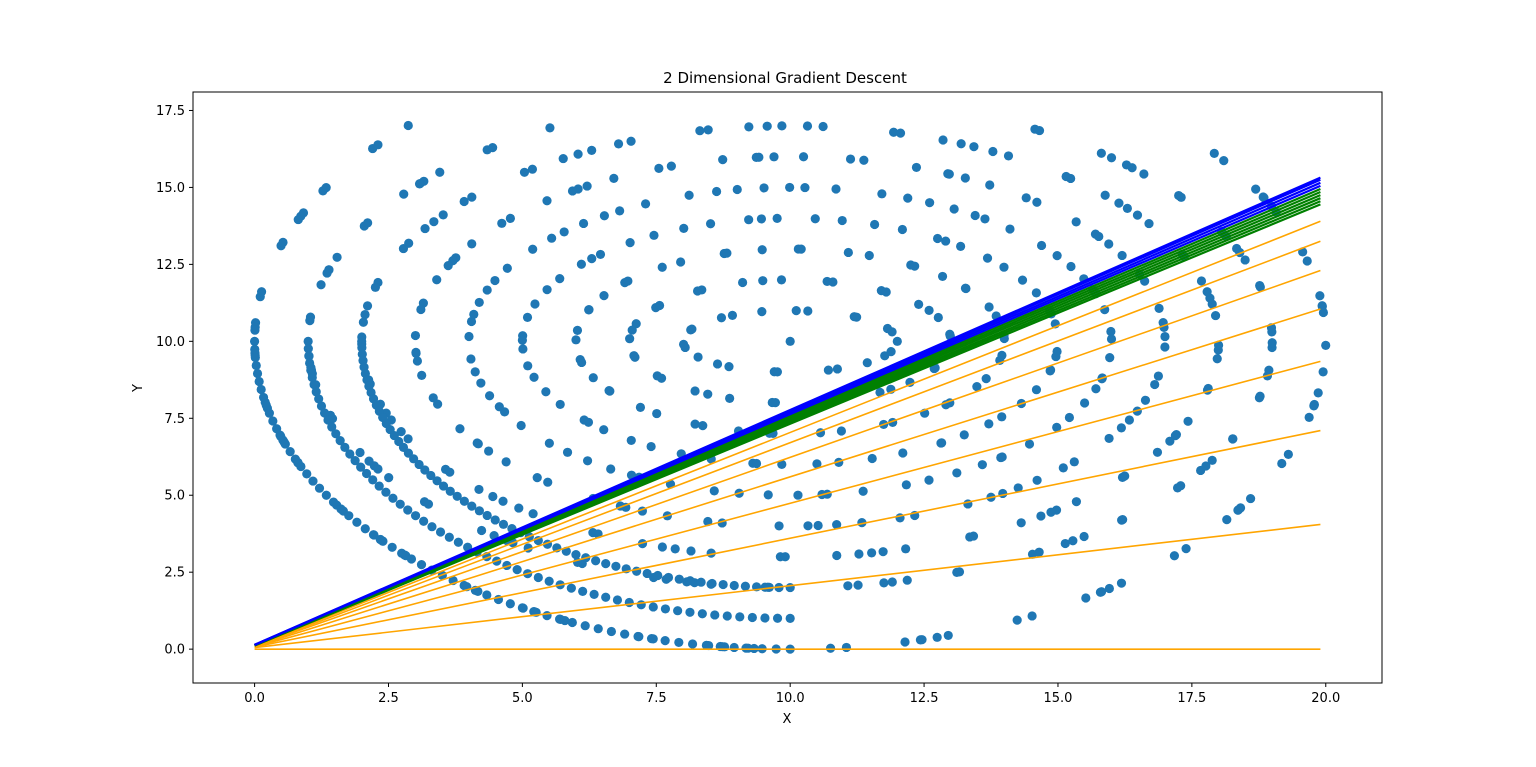 This screenshot has height=767, width=1536. I want to click on x-axis-label: X, so click(787, 719).